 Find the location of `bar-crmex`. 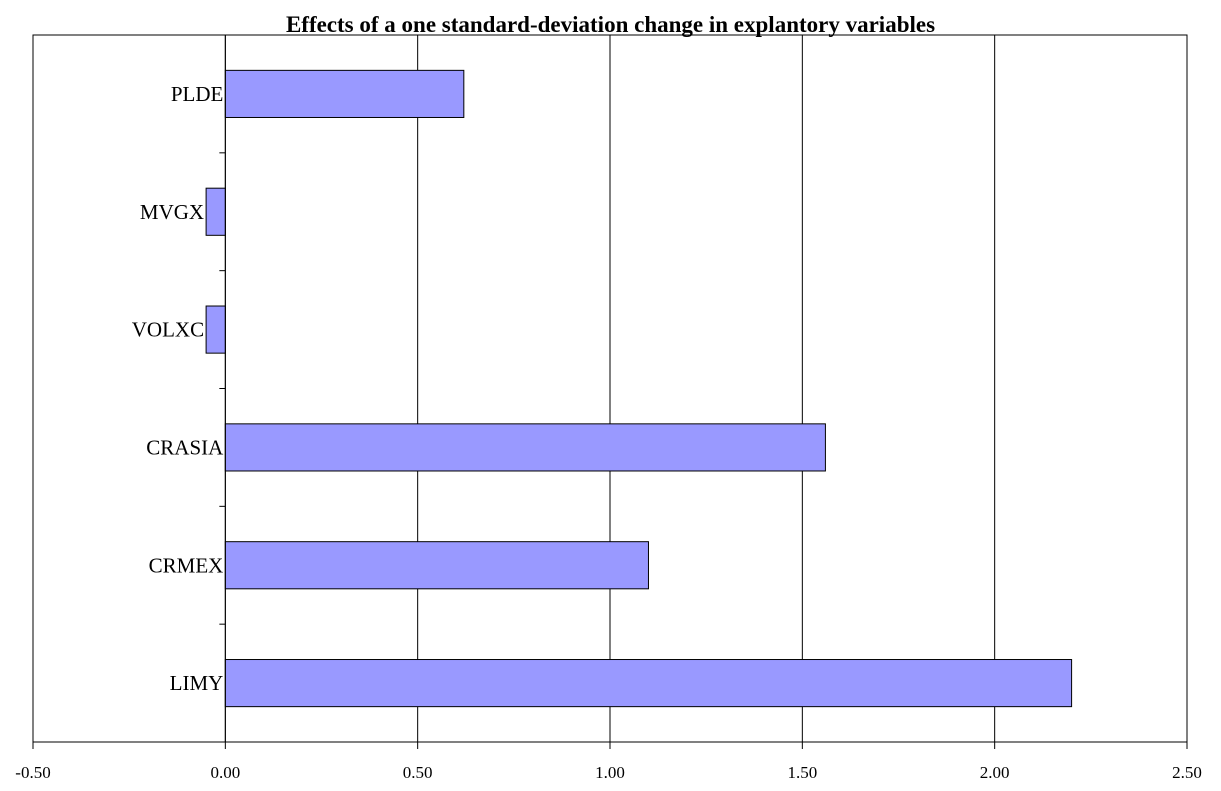

bar-crmex is located at coordinates (436, 565).